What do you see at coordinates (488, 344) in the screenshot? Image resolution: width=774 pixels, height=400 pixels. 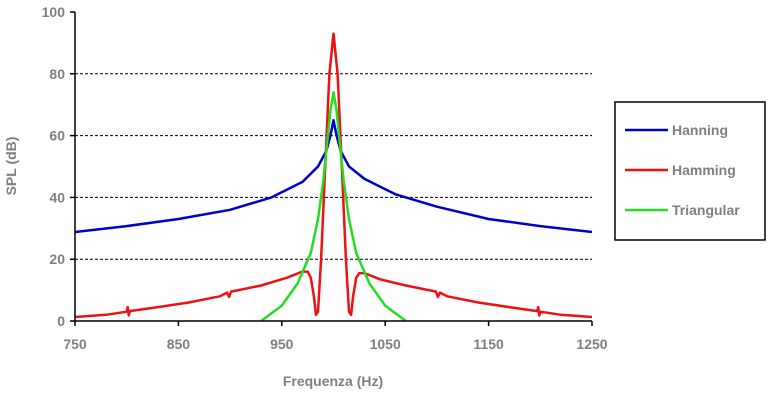 I see `x-tick-label: 1150` at bounding box center [488, 344].